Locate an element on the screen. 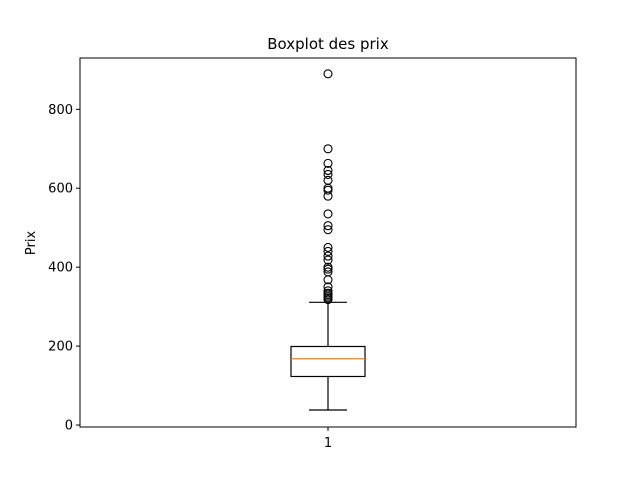 The image size is (640, 480). box-group is located at coordinates (328, 240).